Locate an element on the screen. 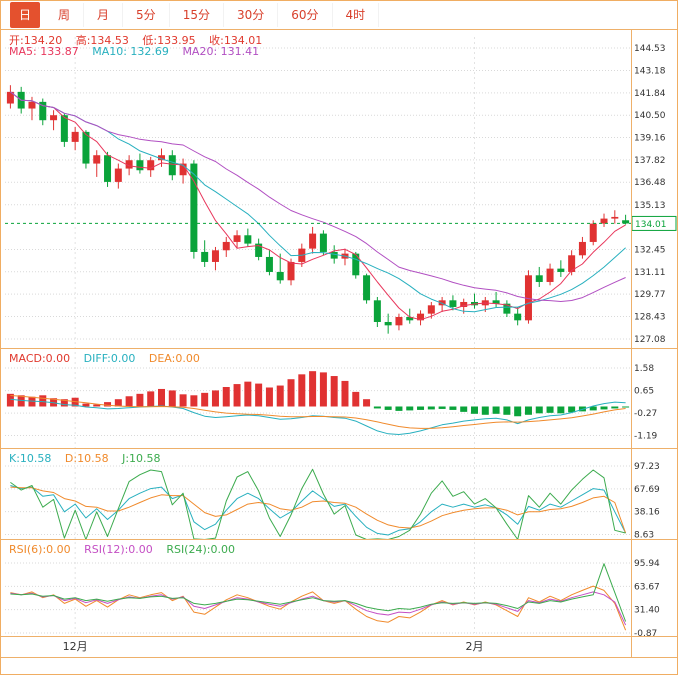 This screenshot has height=675, width=678. y-tick-label: 139.16 is located at coordinates (650, 139).